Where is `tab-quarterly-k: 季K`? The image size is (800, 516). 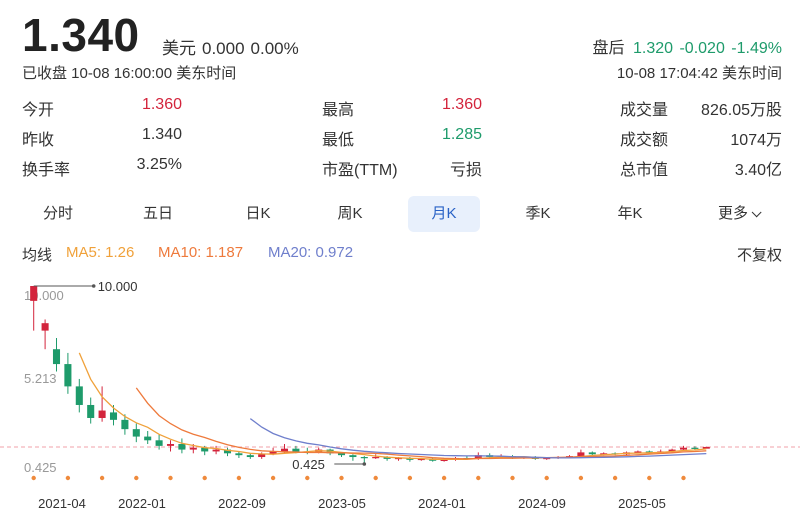 tab-quarterly-k: 季K is located at coordinates (538, 213).